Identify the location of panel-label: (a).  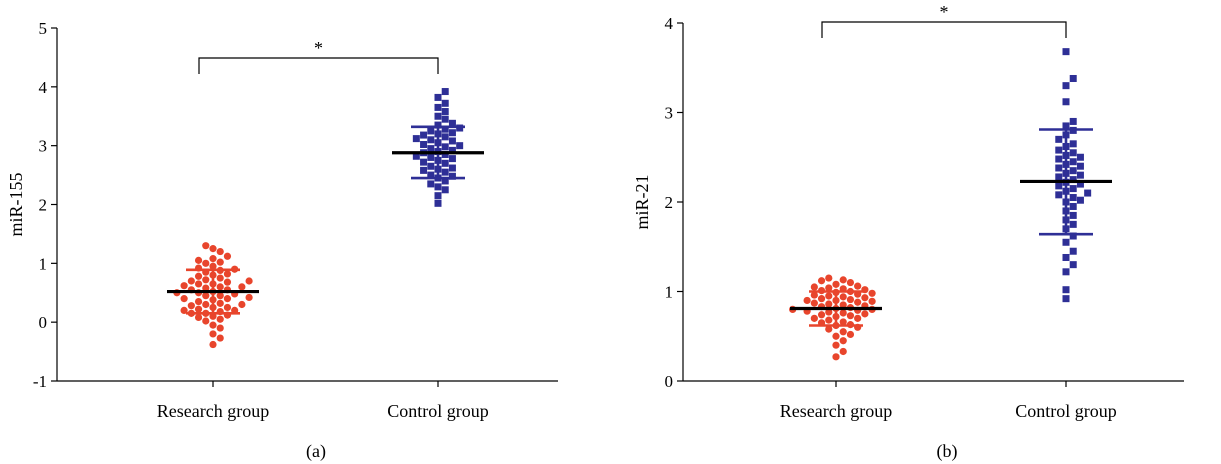
(316, 451).